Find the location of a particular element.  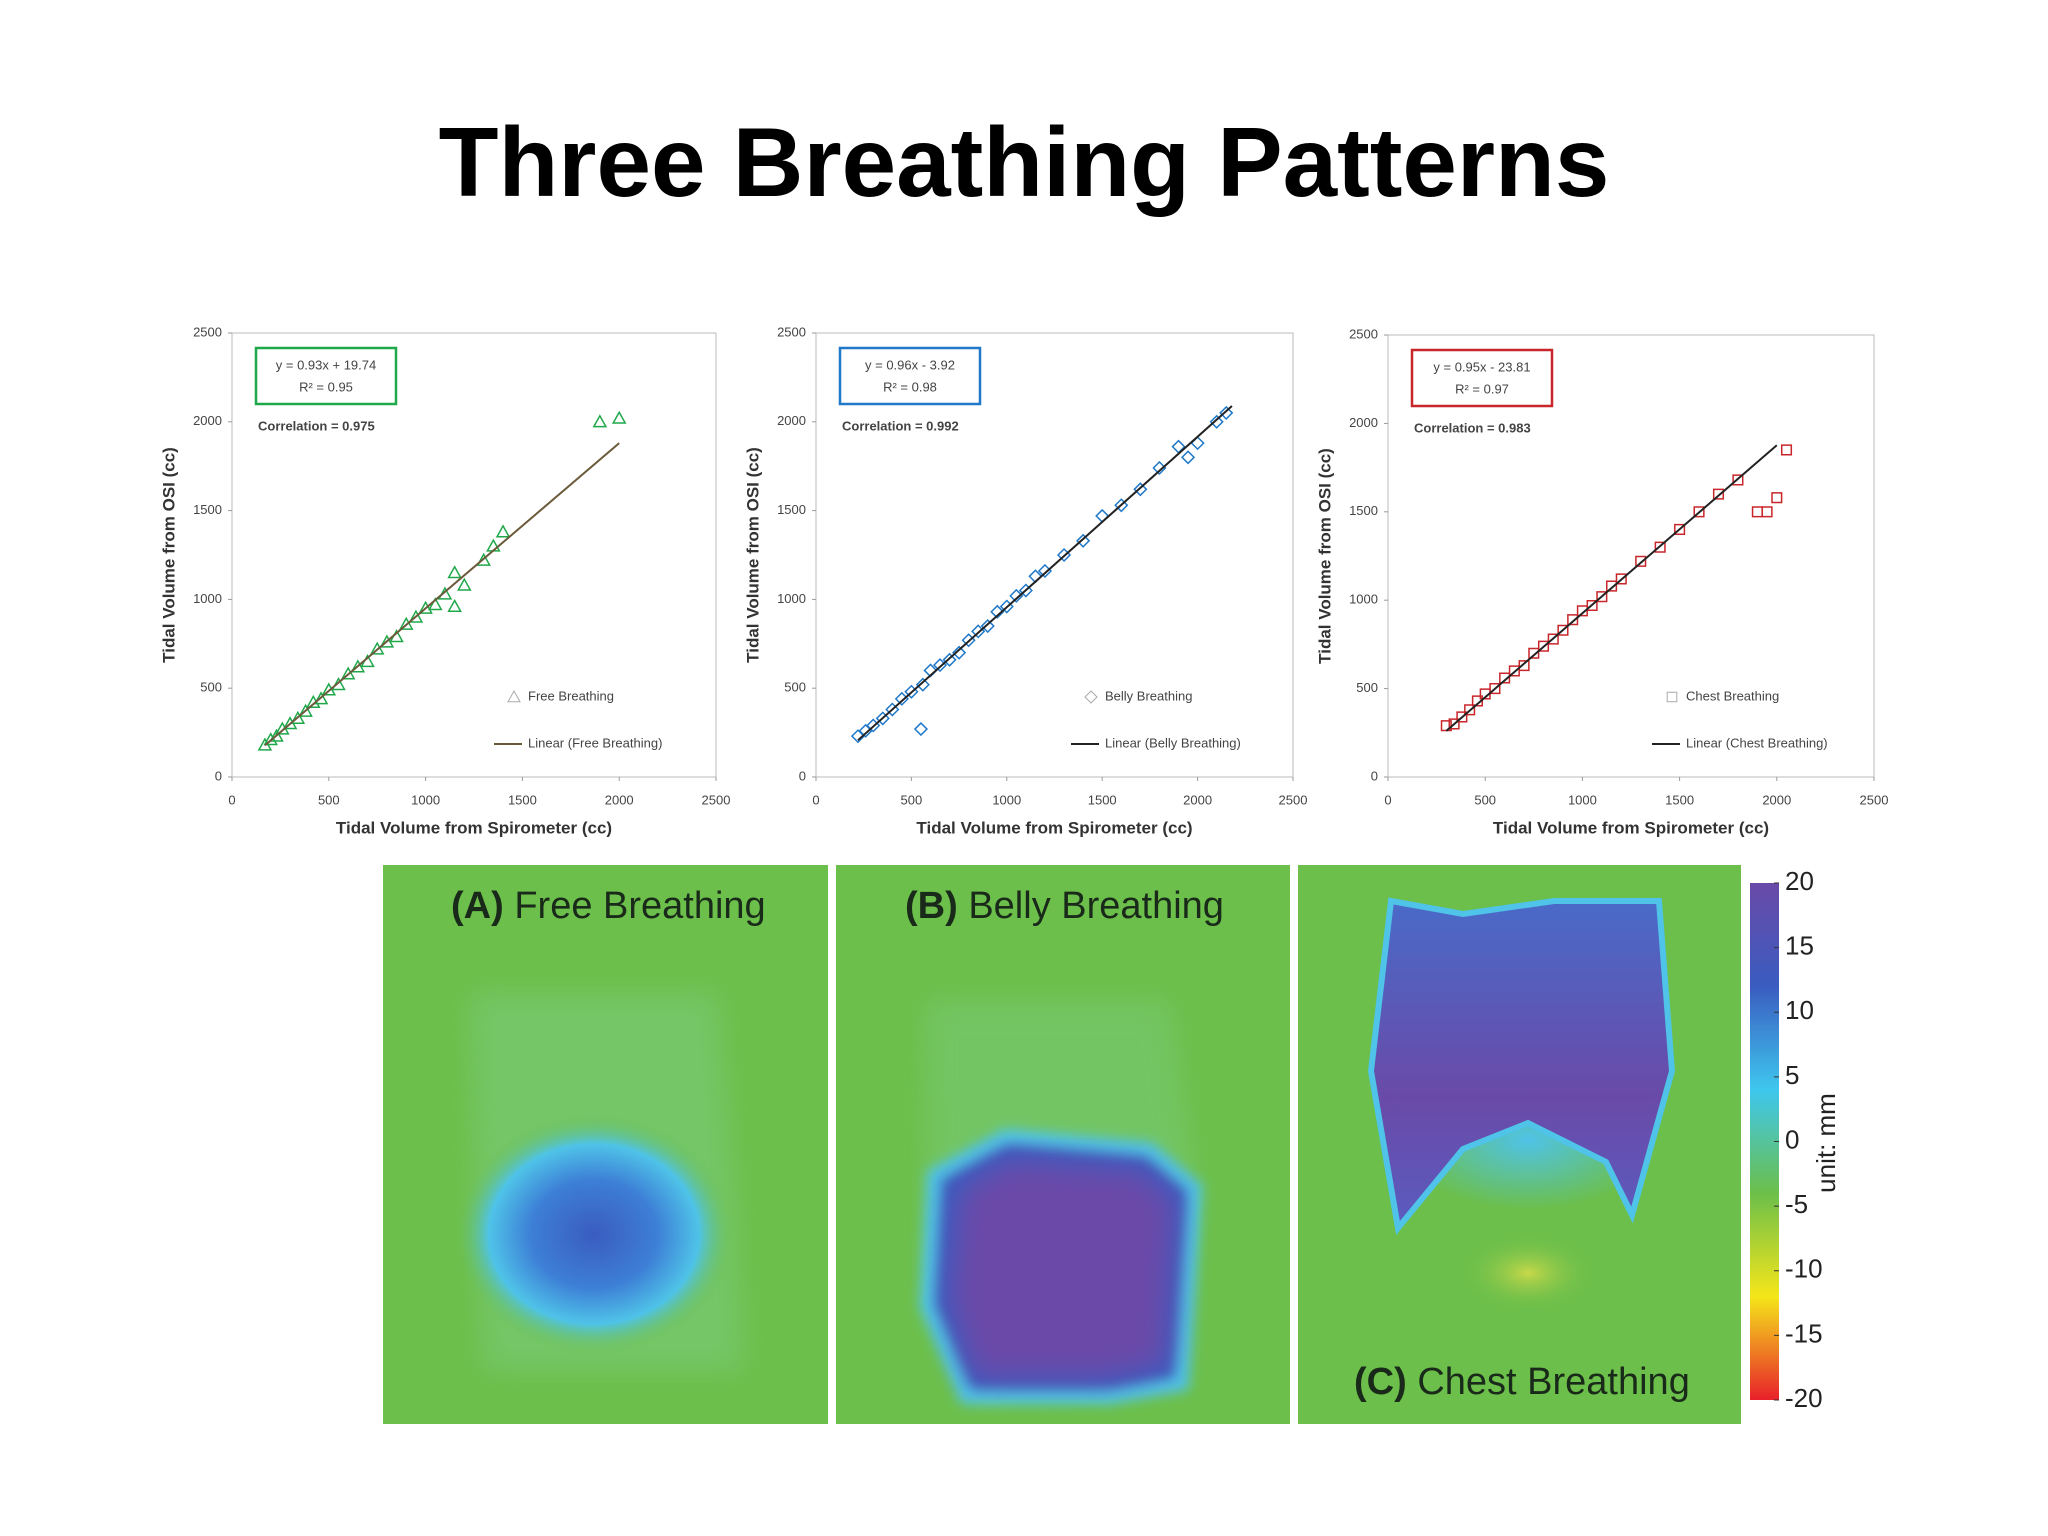

panel-label: (A) Free Breathing is located at coordinates (608, 906).